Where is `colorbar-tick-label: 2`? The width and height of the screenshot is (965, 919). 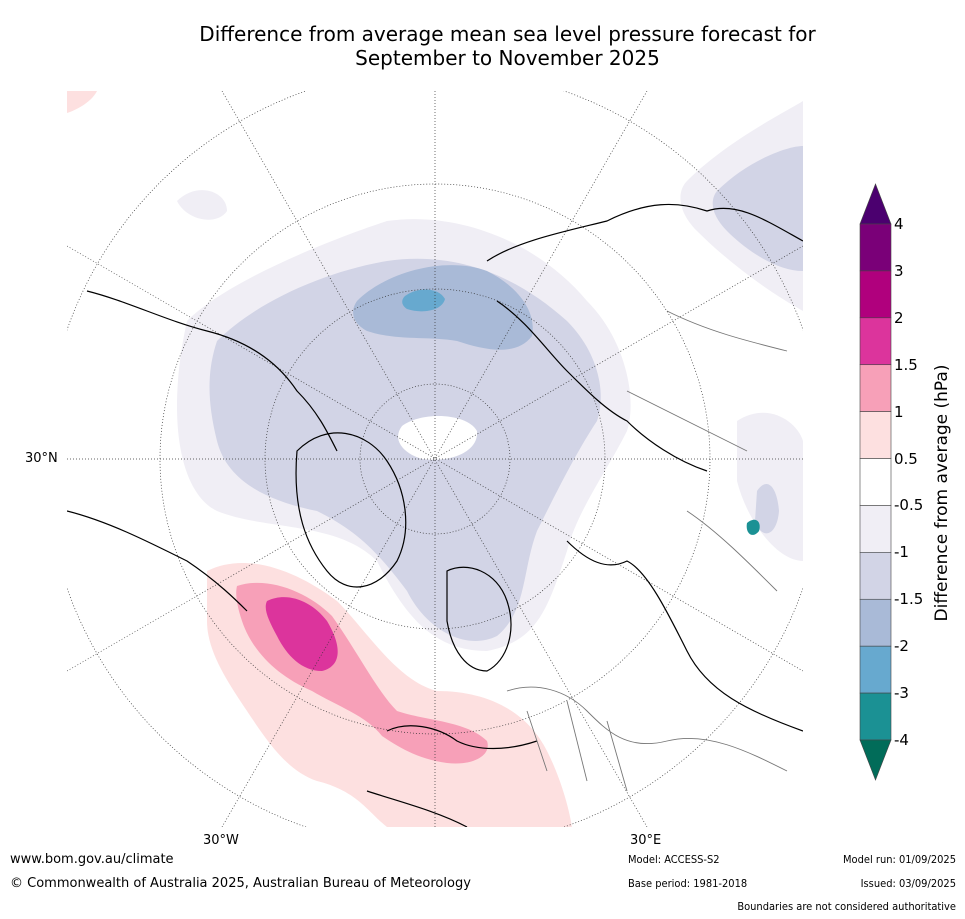 colorbar-tick-label: 2 is located at coordinates (899, 317).